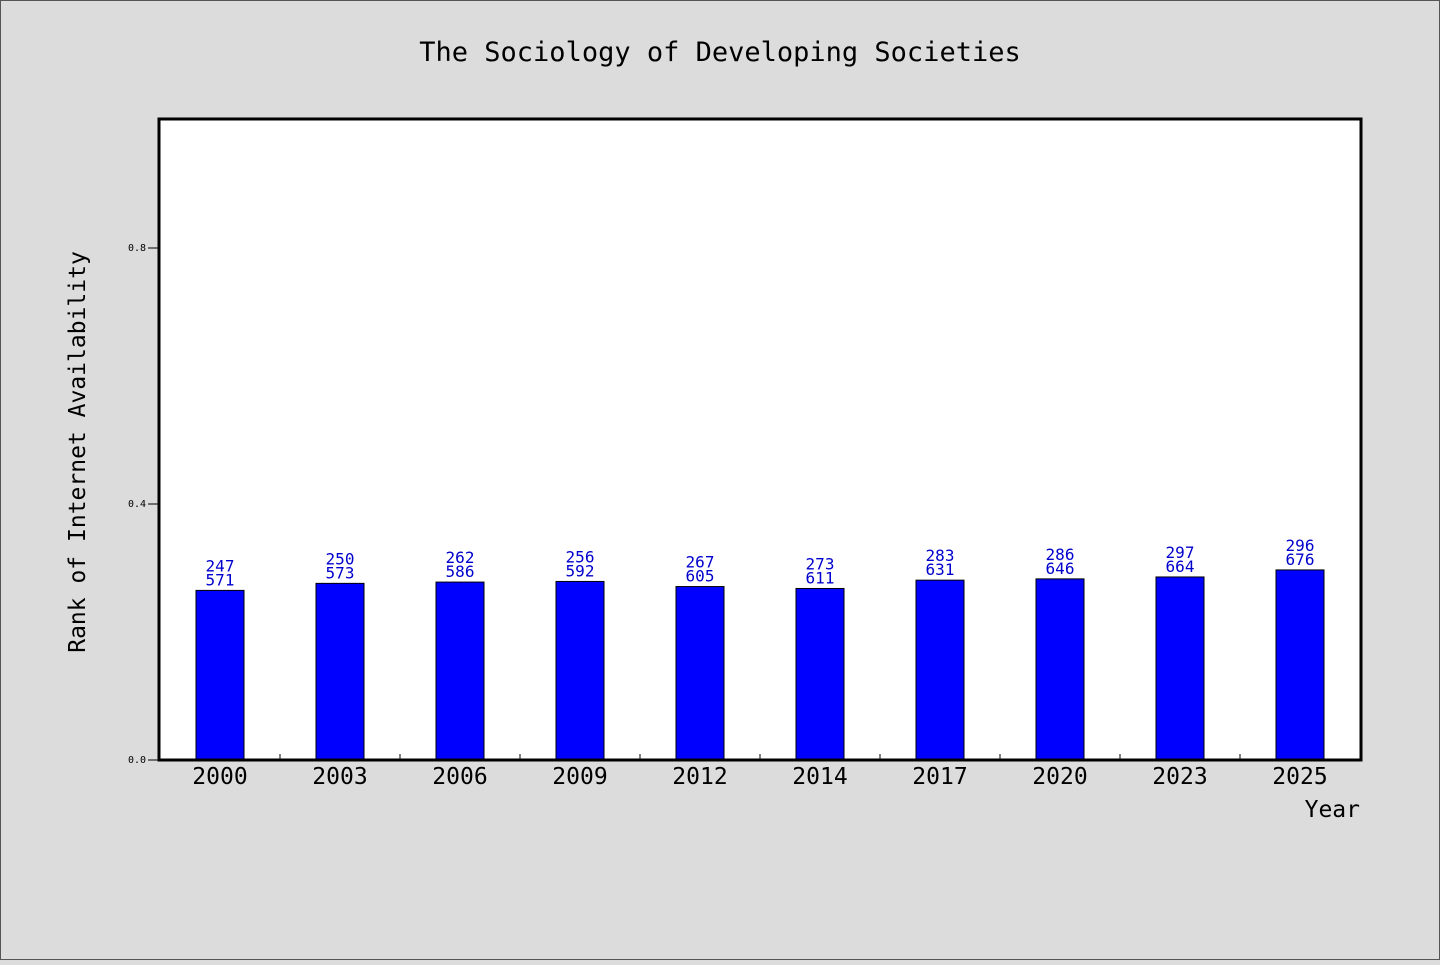 The width and height of the screenshot is (1440, 965). I want to click on bar-2023, so click(1180, 668).